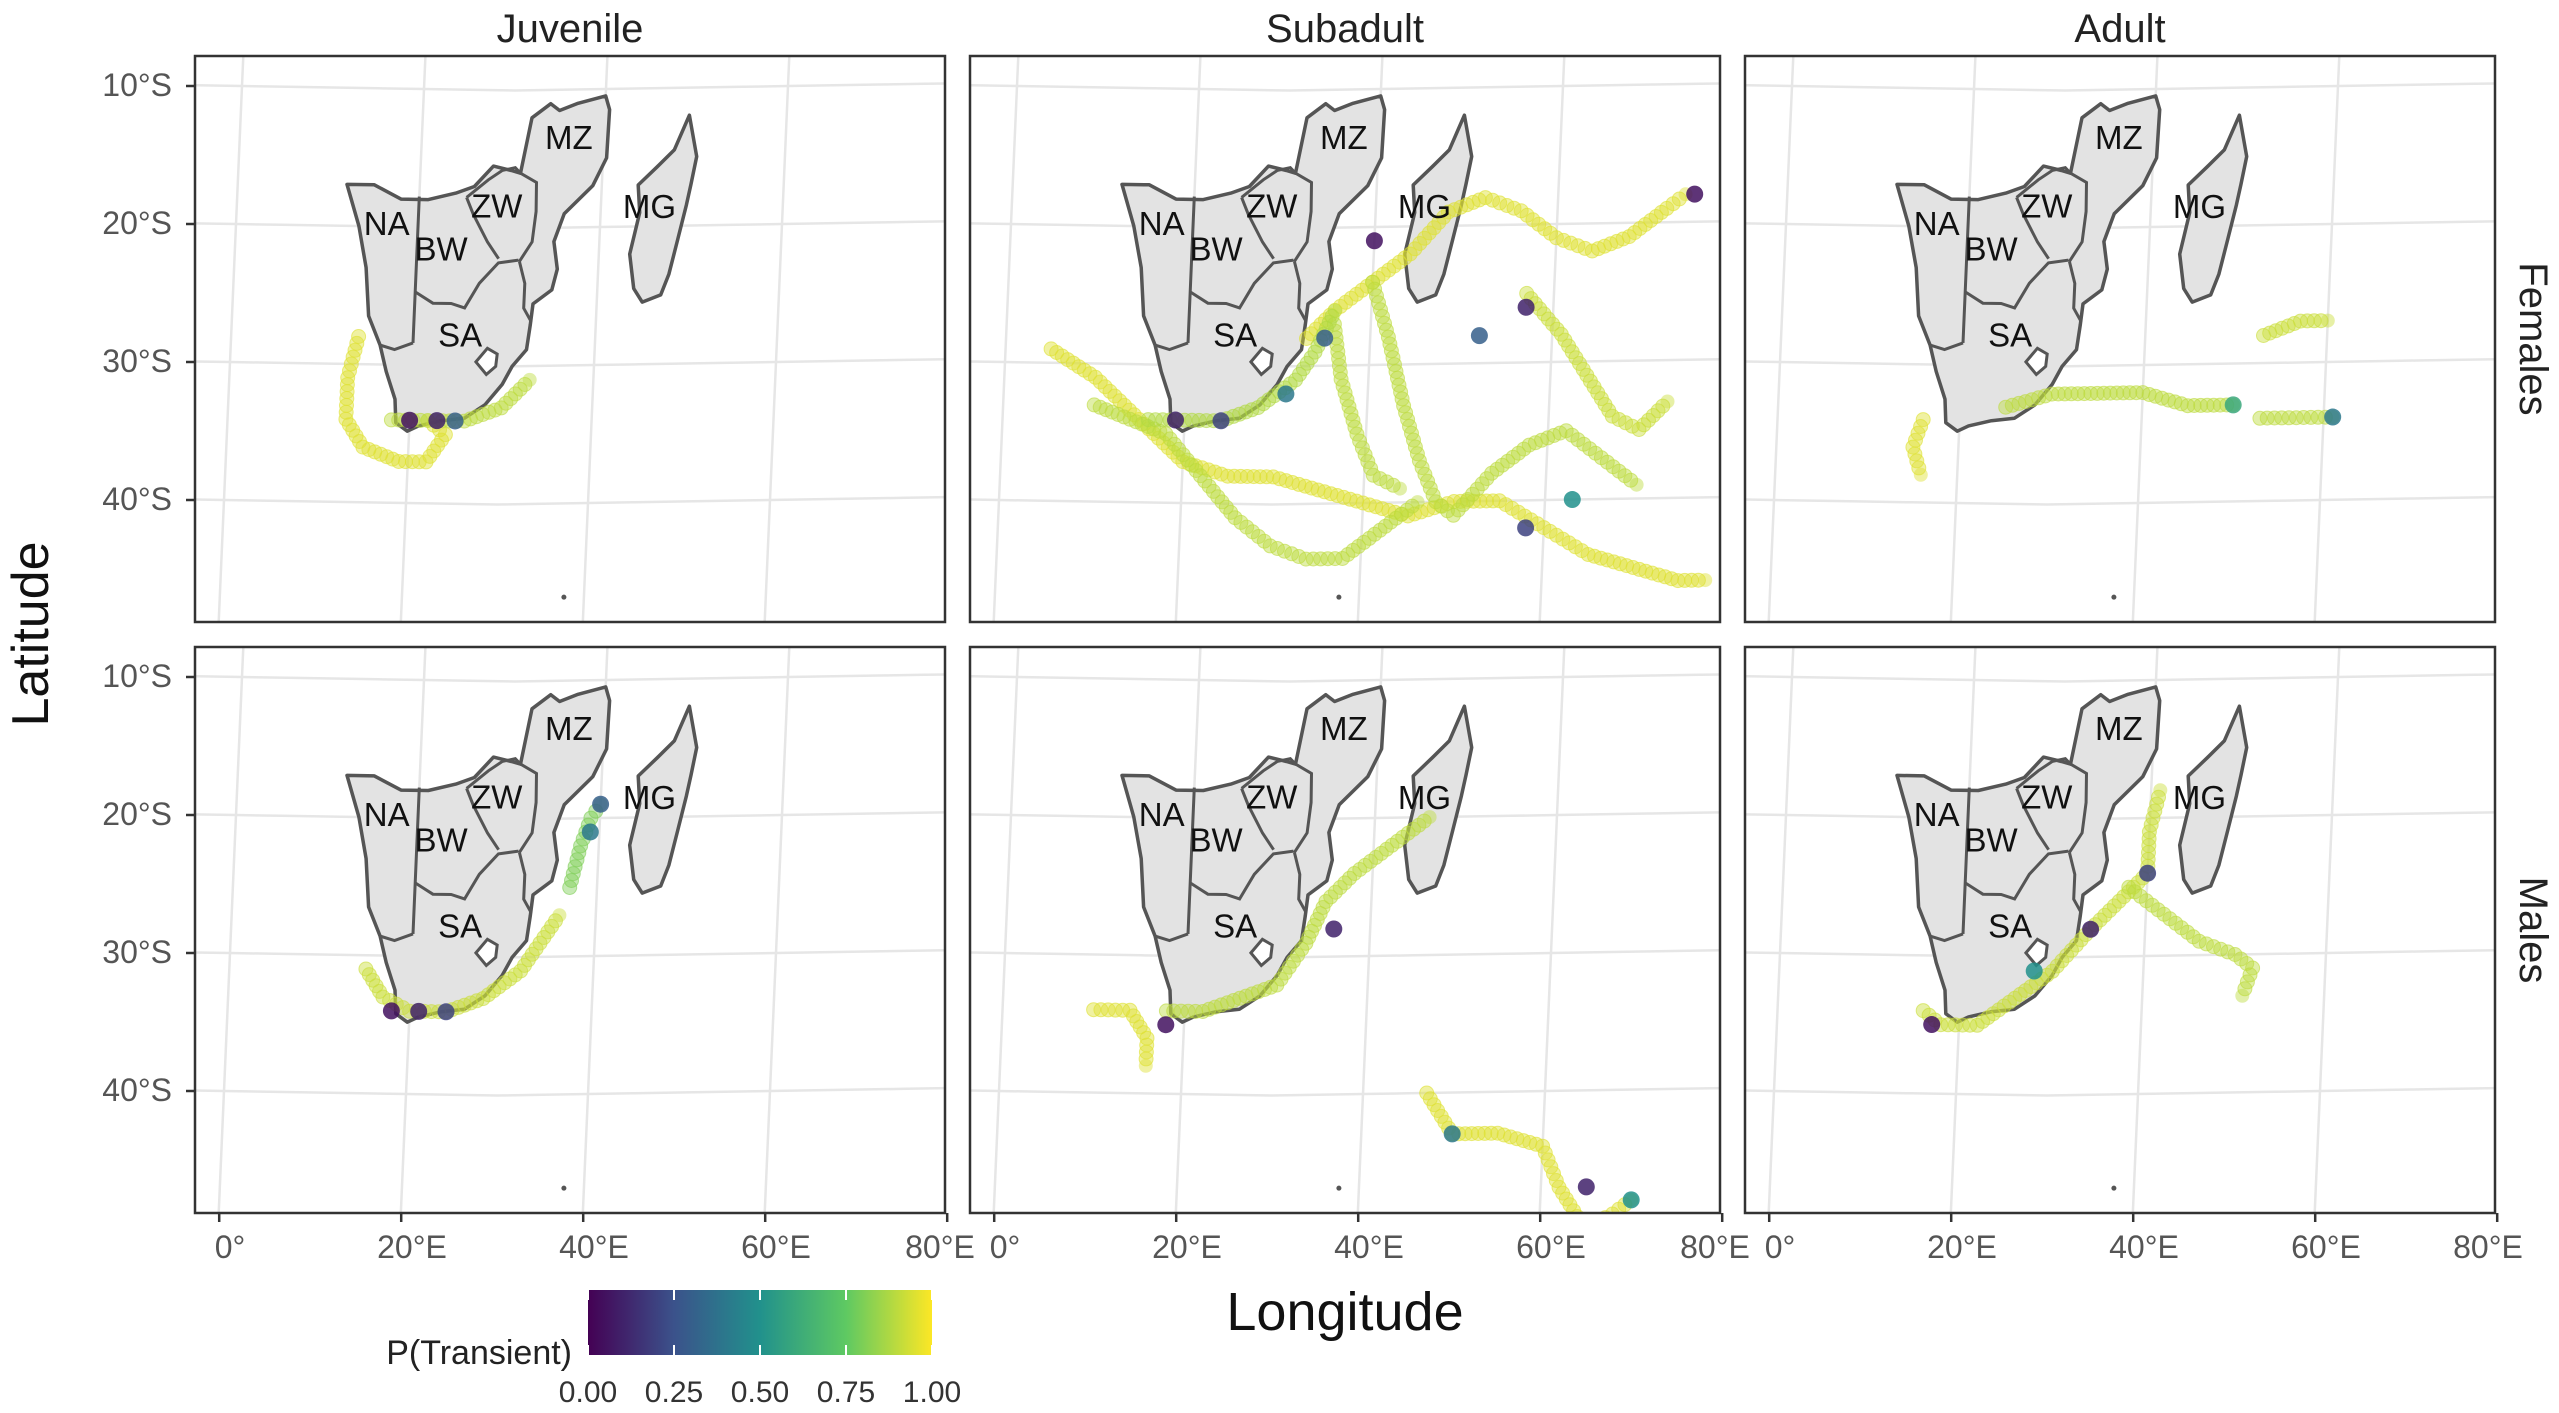 This screenshot has height=1413, width=2559. Describe the element at coordinates (1369, 1247) in the screenshot. I see `x-tick-label: 40°E` at that location.